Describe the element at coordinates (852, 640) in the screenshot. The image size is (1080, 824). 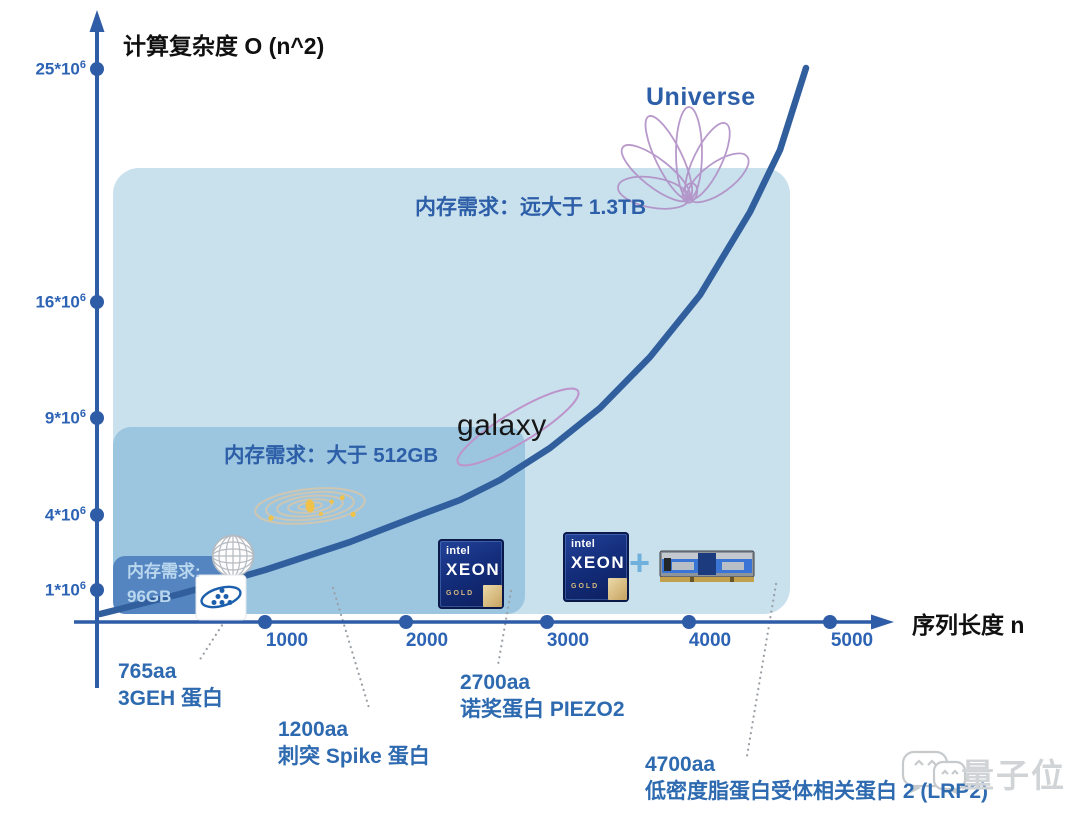
I see `x-tick-label: 5000` at that location.